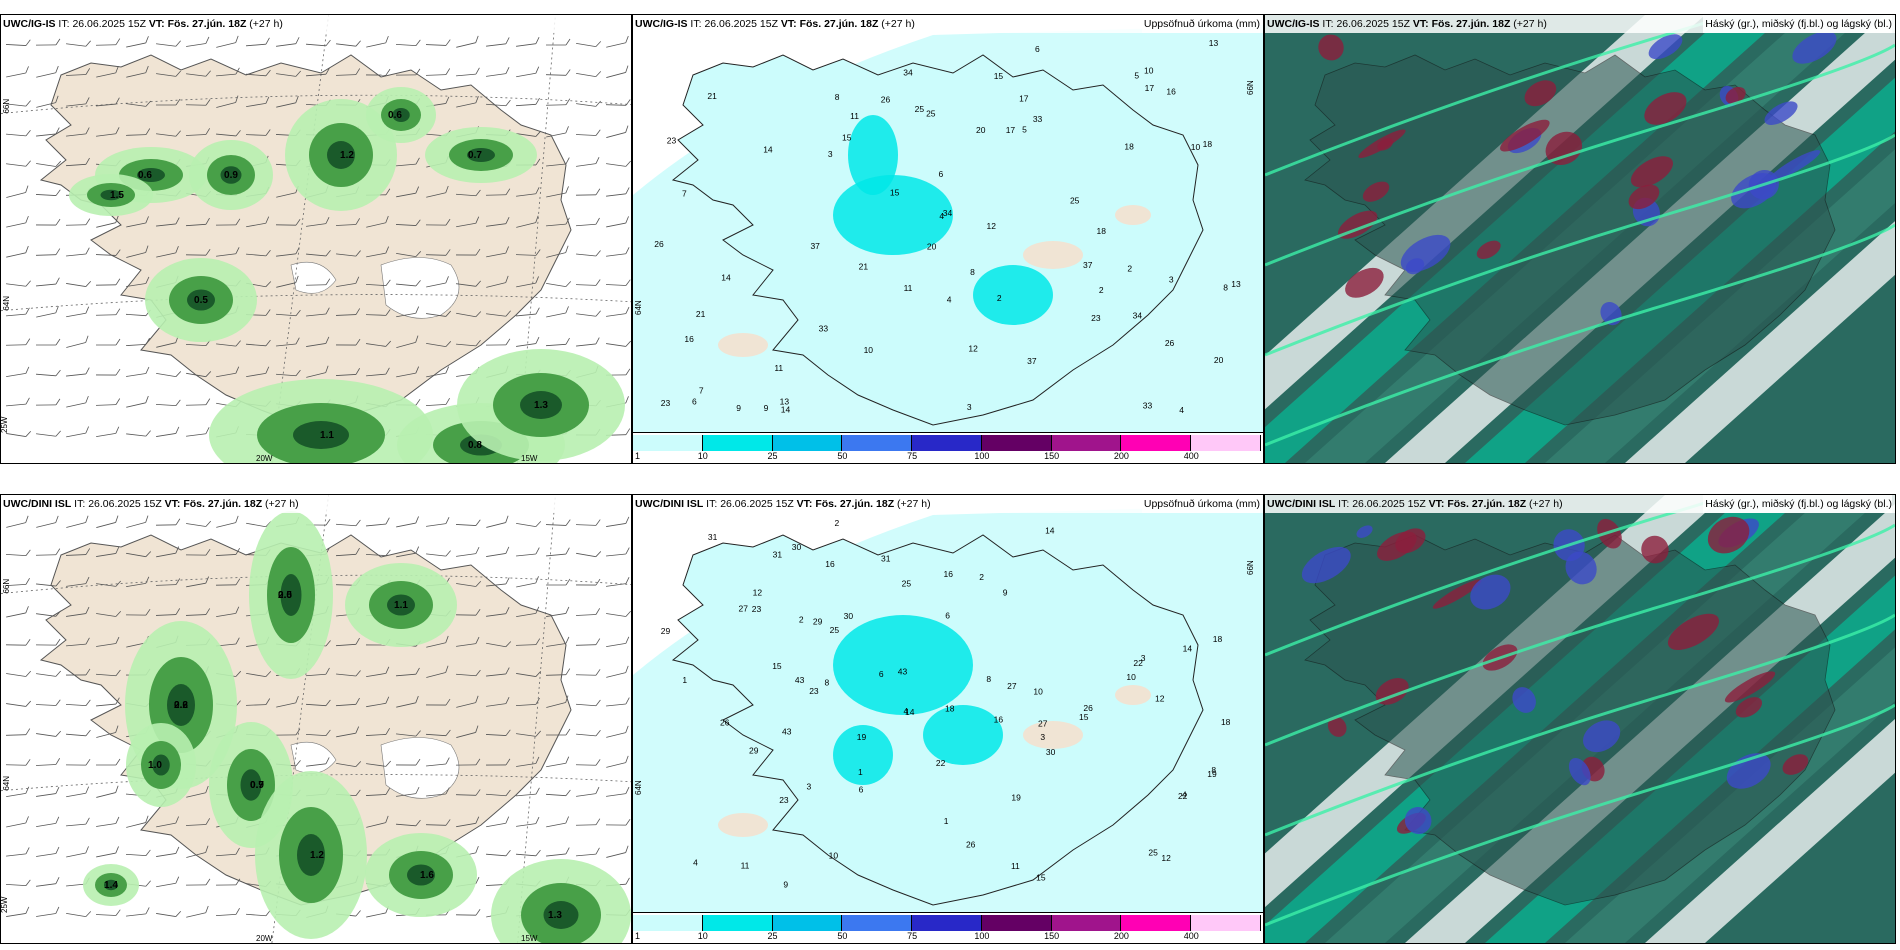  What do you see at coordinates (155, 765) in the screenshot?
I see `rain-amount-label: 1.0` at bounding box center [155, 765].